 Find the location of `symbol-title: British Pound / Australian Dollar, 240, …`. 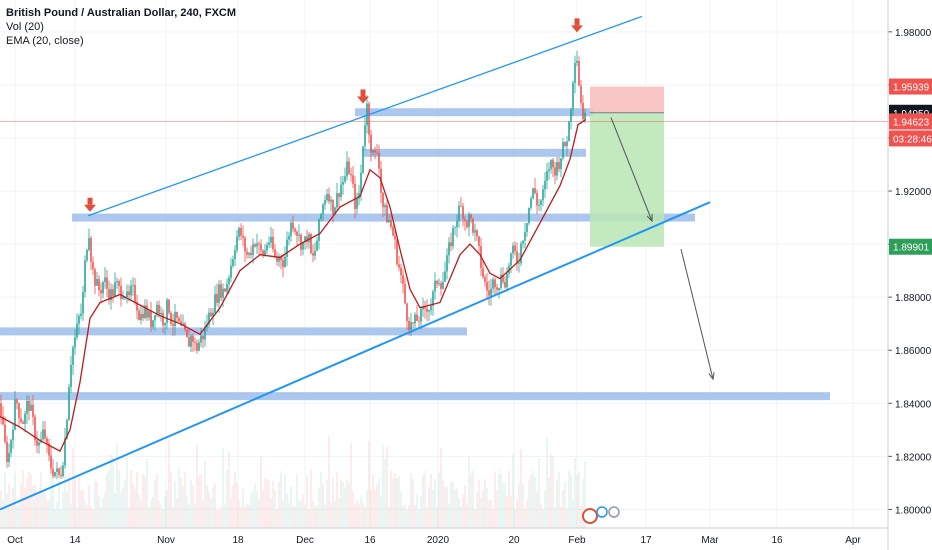

symbol-title: British Pound / Australian Dollar, 240, … is located at coordinates (121, 13).